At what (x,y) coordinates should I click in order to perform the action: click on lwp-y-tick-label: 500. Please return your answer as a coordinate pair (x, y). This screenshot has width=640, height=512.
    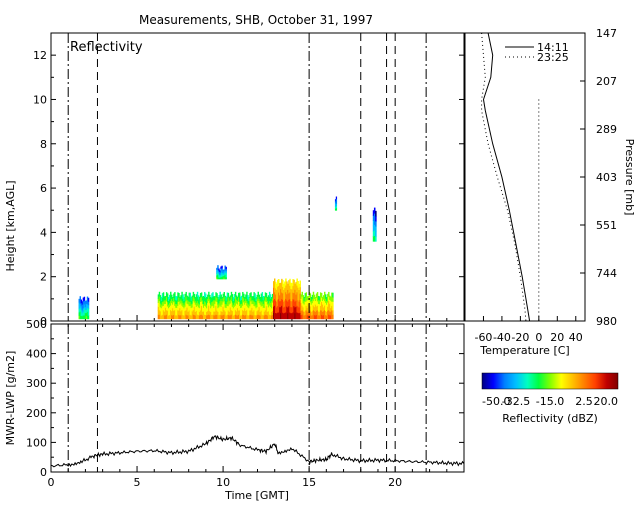
    Looking at the image, I should click on (36, 324).